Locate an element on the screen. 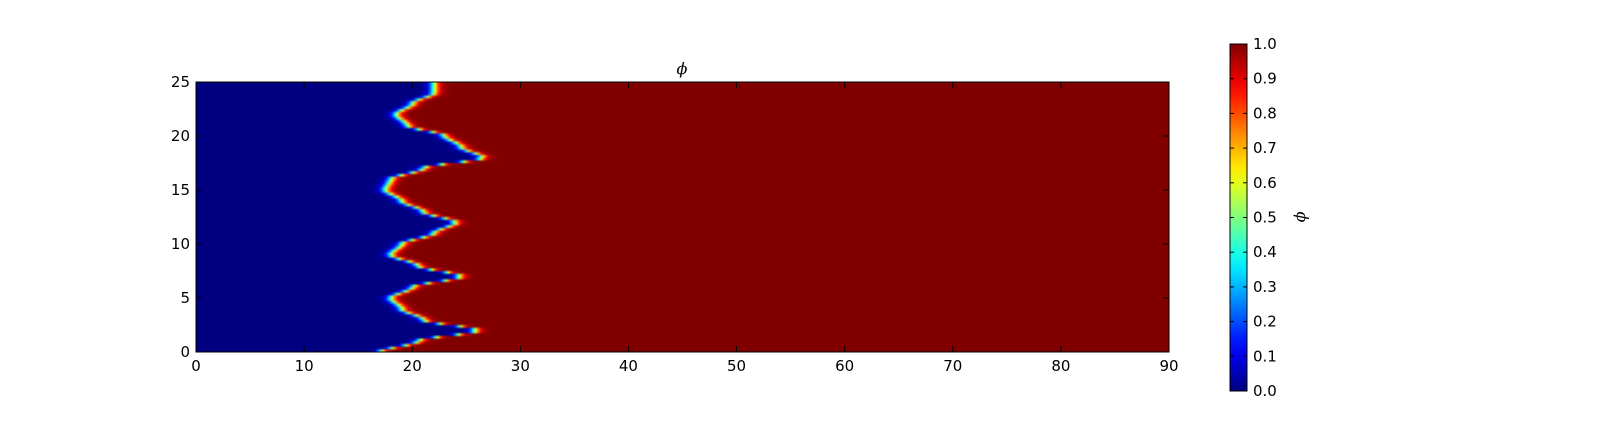 The height and width of the screenshot is (443, 1600). colorbar-label: ϕ is located at coordinates (1302, 217).